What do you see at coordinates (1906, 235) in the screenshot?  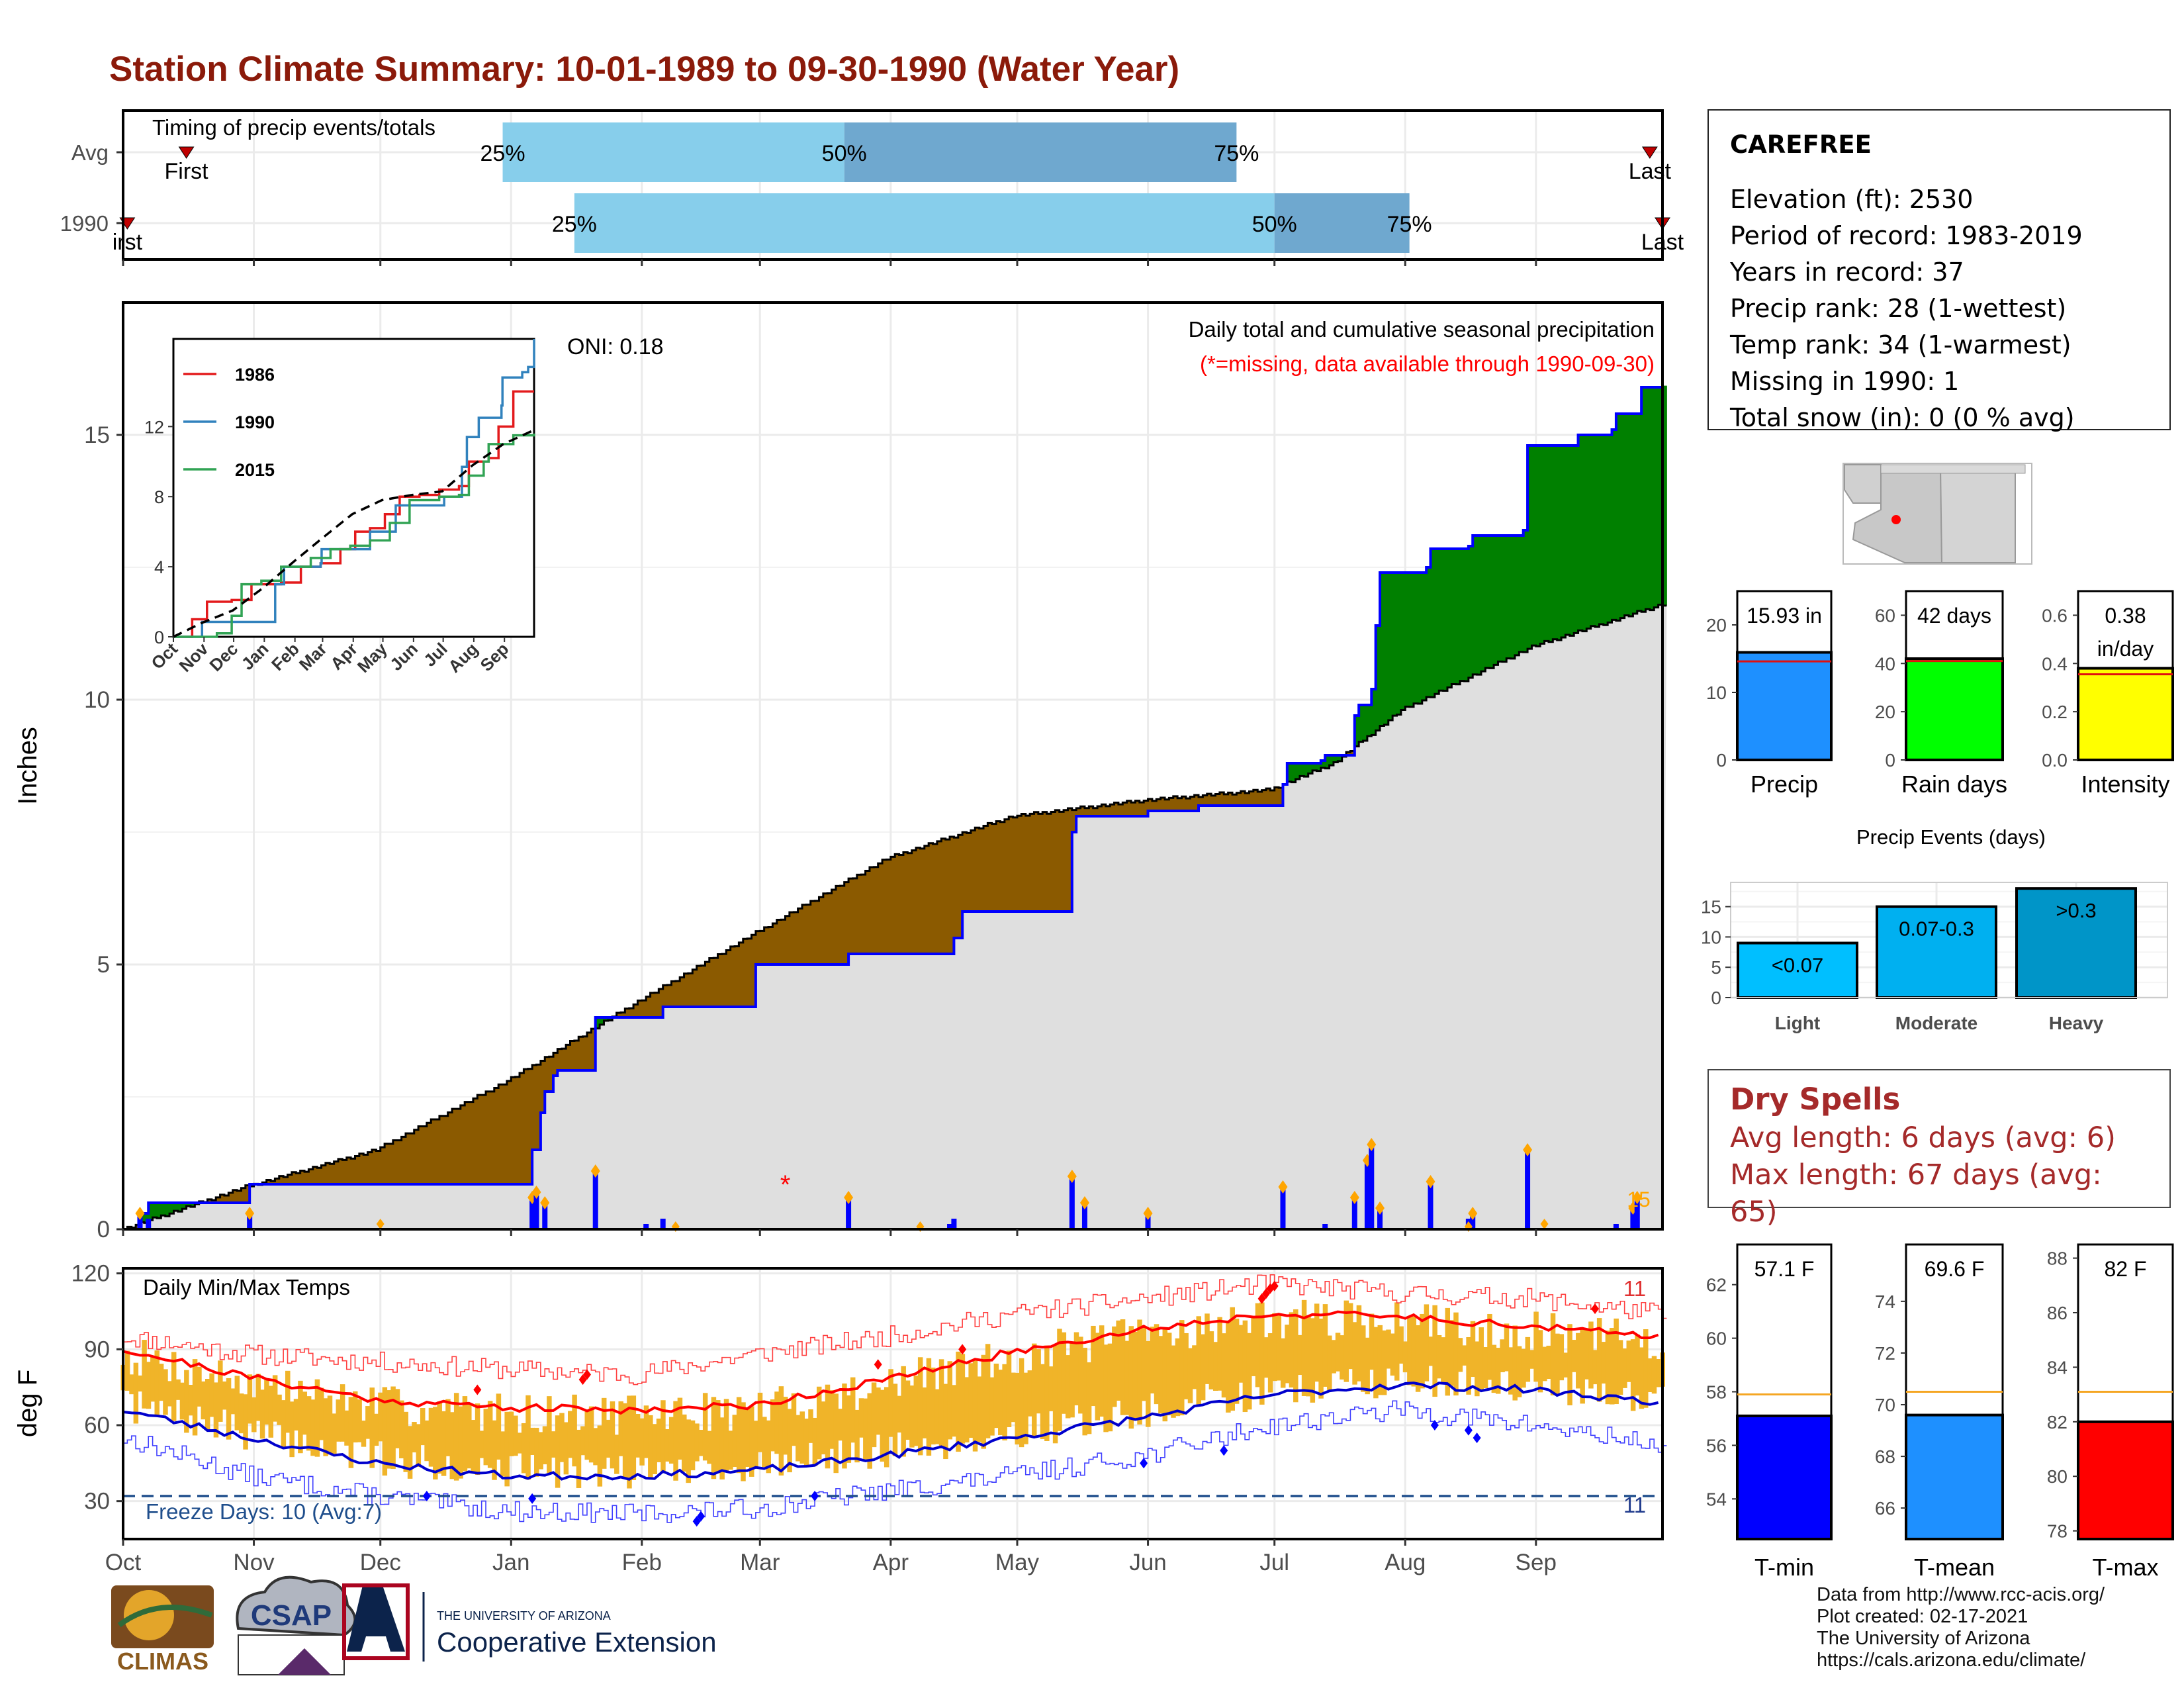 I see `station-line: Period of record: 1983-2019` at bounding box center [1906, 235].